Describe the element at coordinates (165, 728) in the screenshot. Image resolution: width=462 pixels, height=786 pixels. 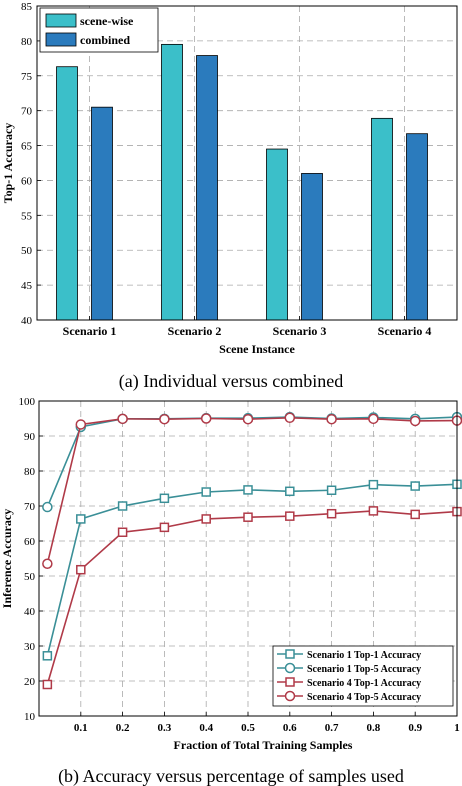
I see `x-tick-label: 0.3` at that location.